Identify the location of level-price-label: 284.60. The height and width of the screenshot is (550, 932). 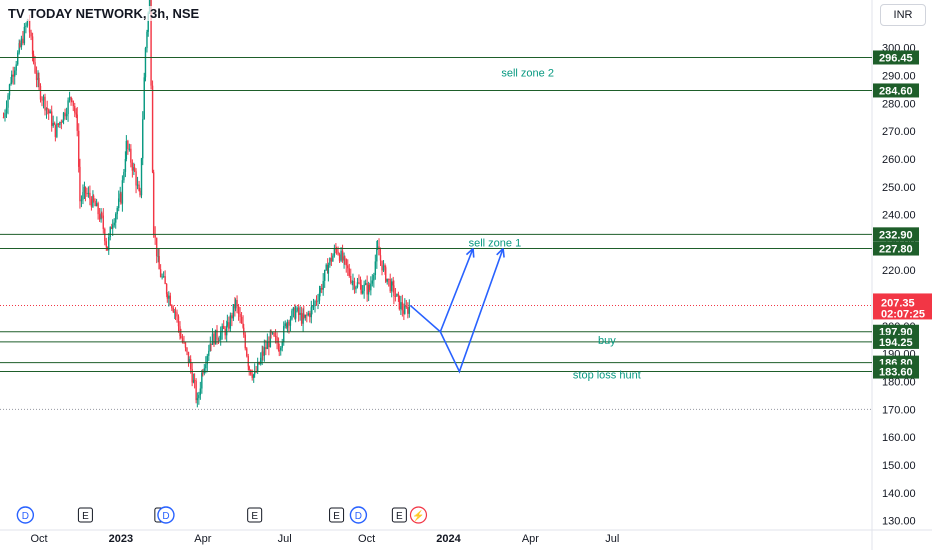
(896, 91).